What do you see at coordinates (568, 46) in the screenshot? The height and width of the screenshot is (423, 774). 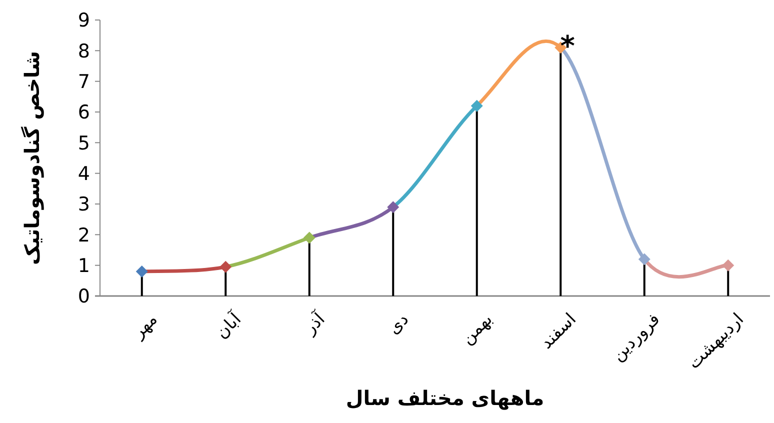 I see `annotation: *` at bounding box center [568, 46].